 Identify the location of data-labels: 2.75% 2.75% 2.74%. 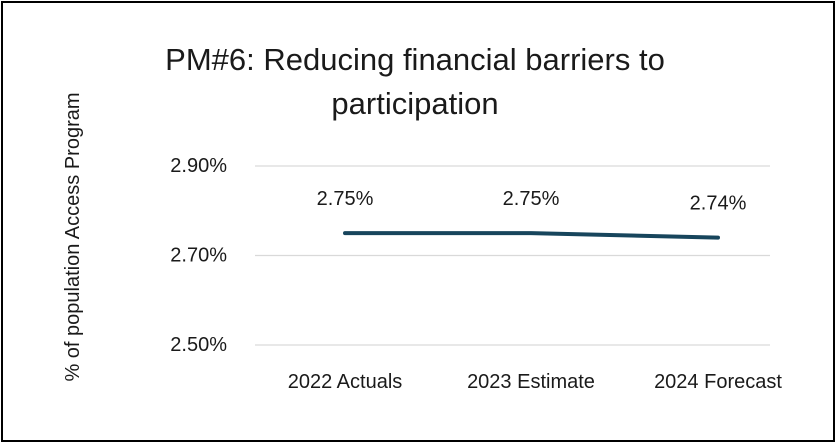
(532, 201).